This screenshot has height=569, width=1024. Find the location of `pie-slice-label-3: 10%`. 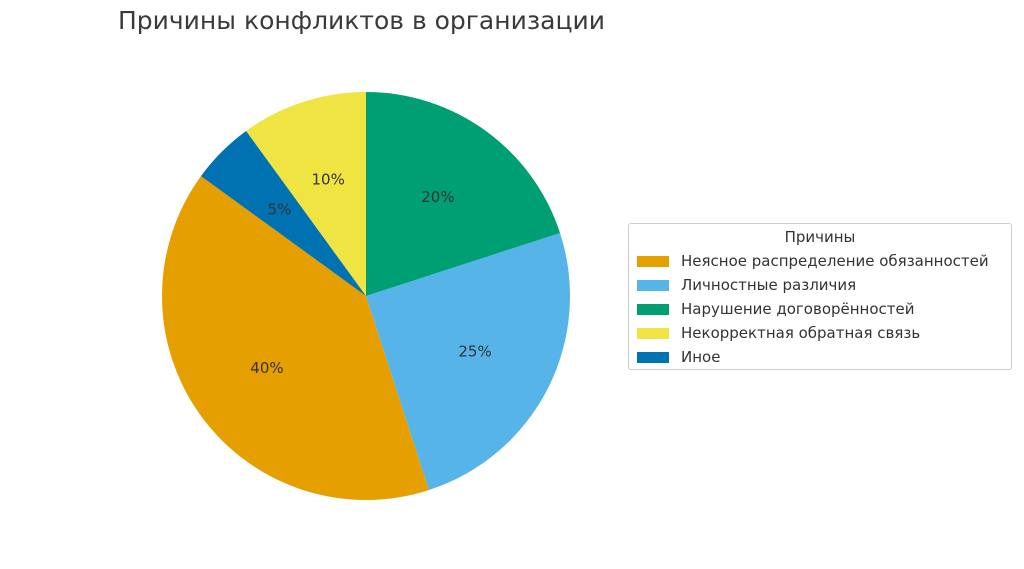

pie-slice-label-3: 10% is located at coordinates (328, 180).